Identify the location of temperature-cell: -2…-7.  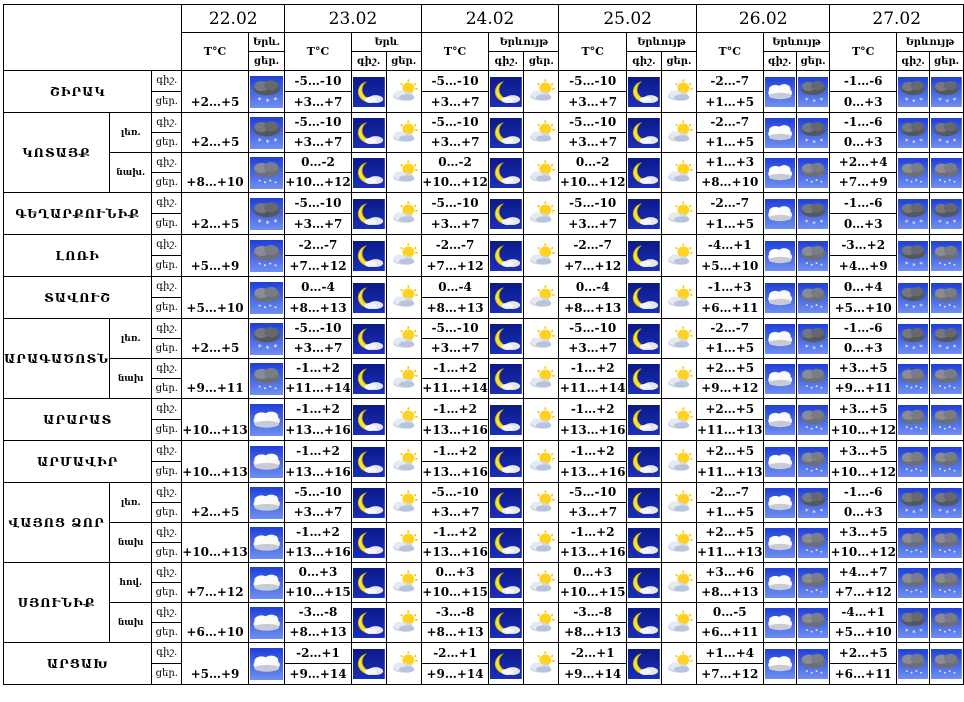
(729, 203).